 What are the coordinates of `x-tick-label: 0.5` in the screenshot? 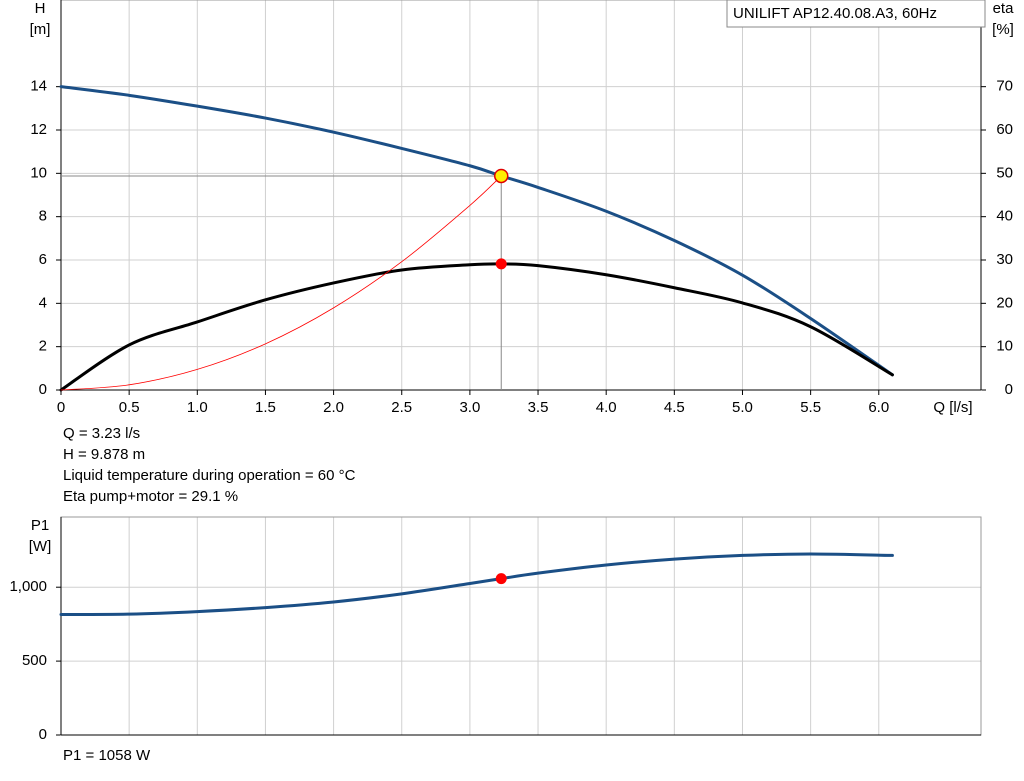 It's located at (129, 407).